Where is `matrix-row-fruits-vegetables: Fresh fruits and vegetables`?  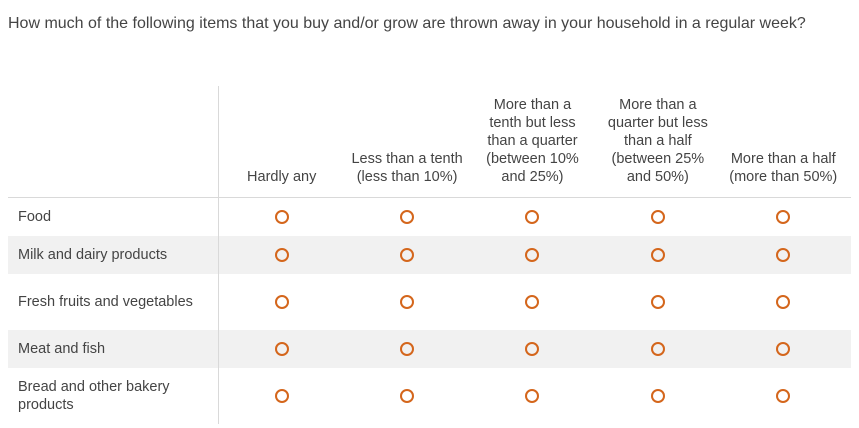
matrix-row-fruits-vegetables: Fresh fruits and vegetables is located at coordinates (429, 302).